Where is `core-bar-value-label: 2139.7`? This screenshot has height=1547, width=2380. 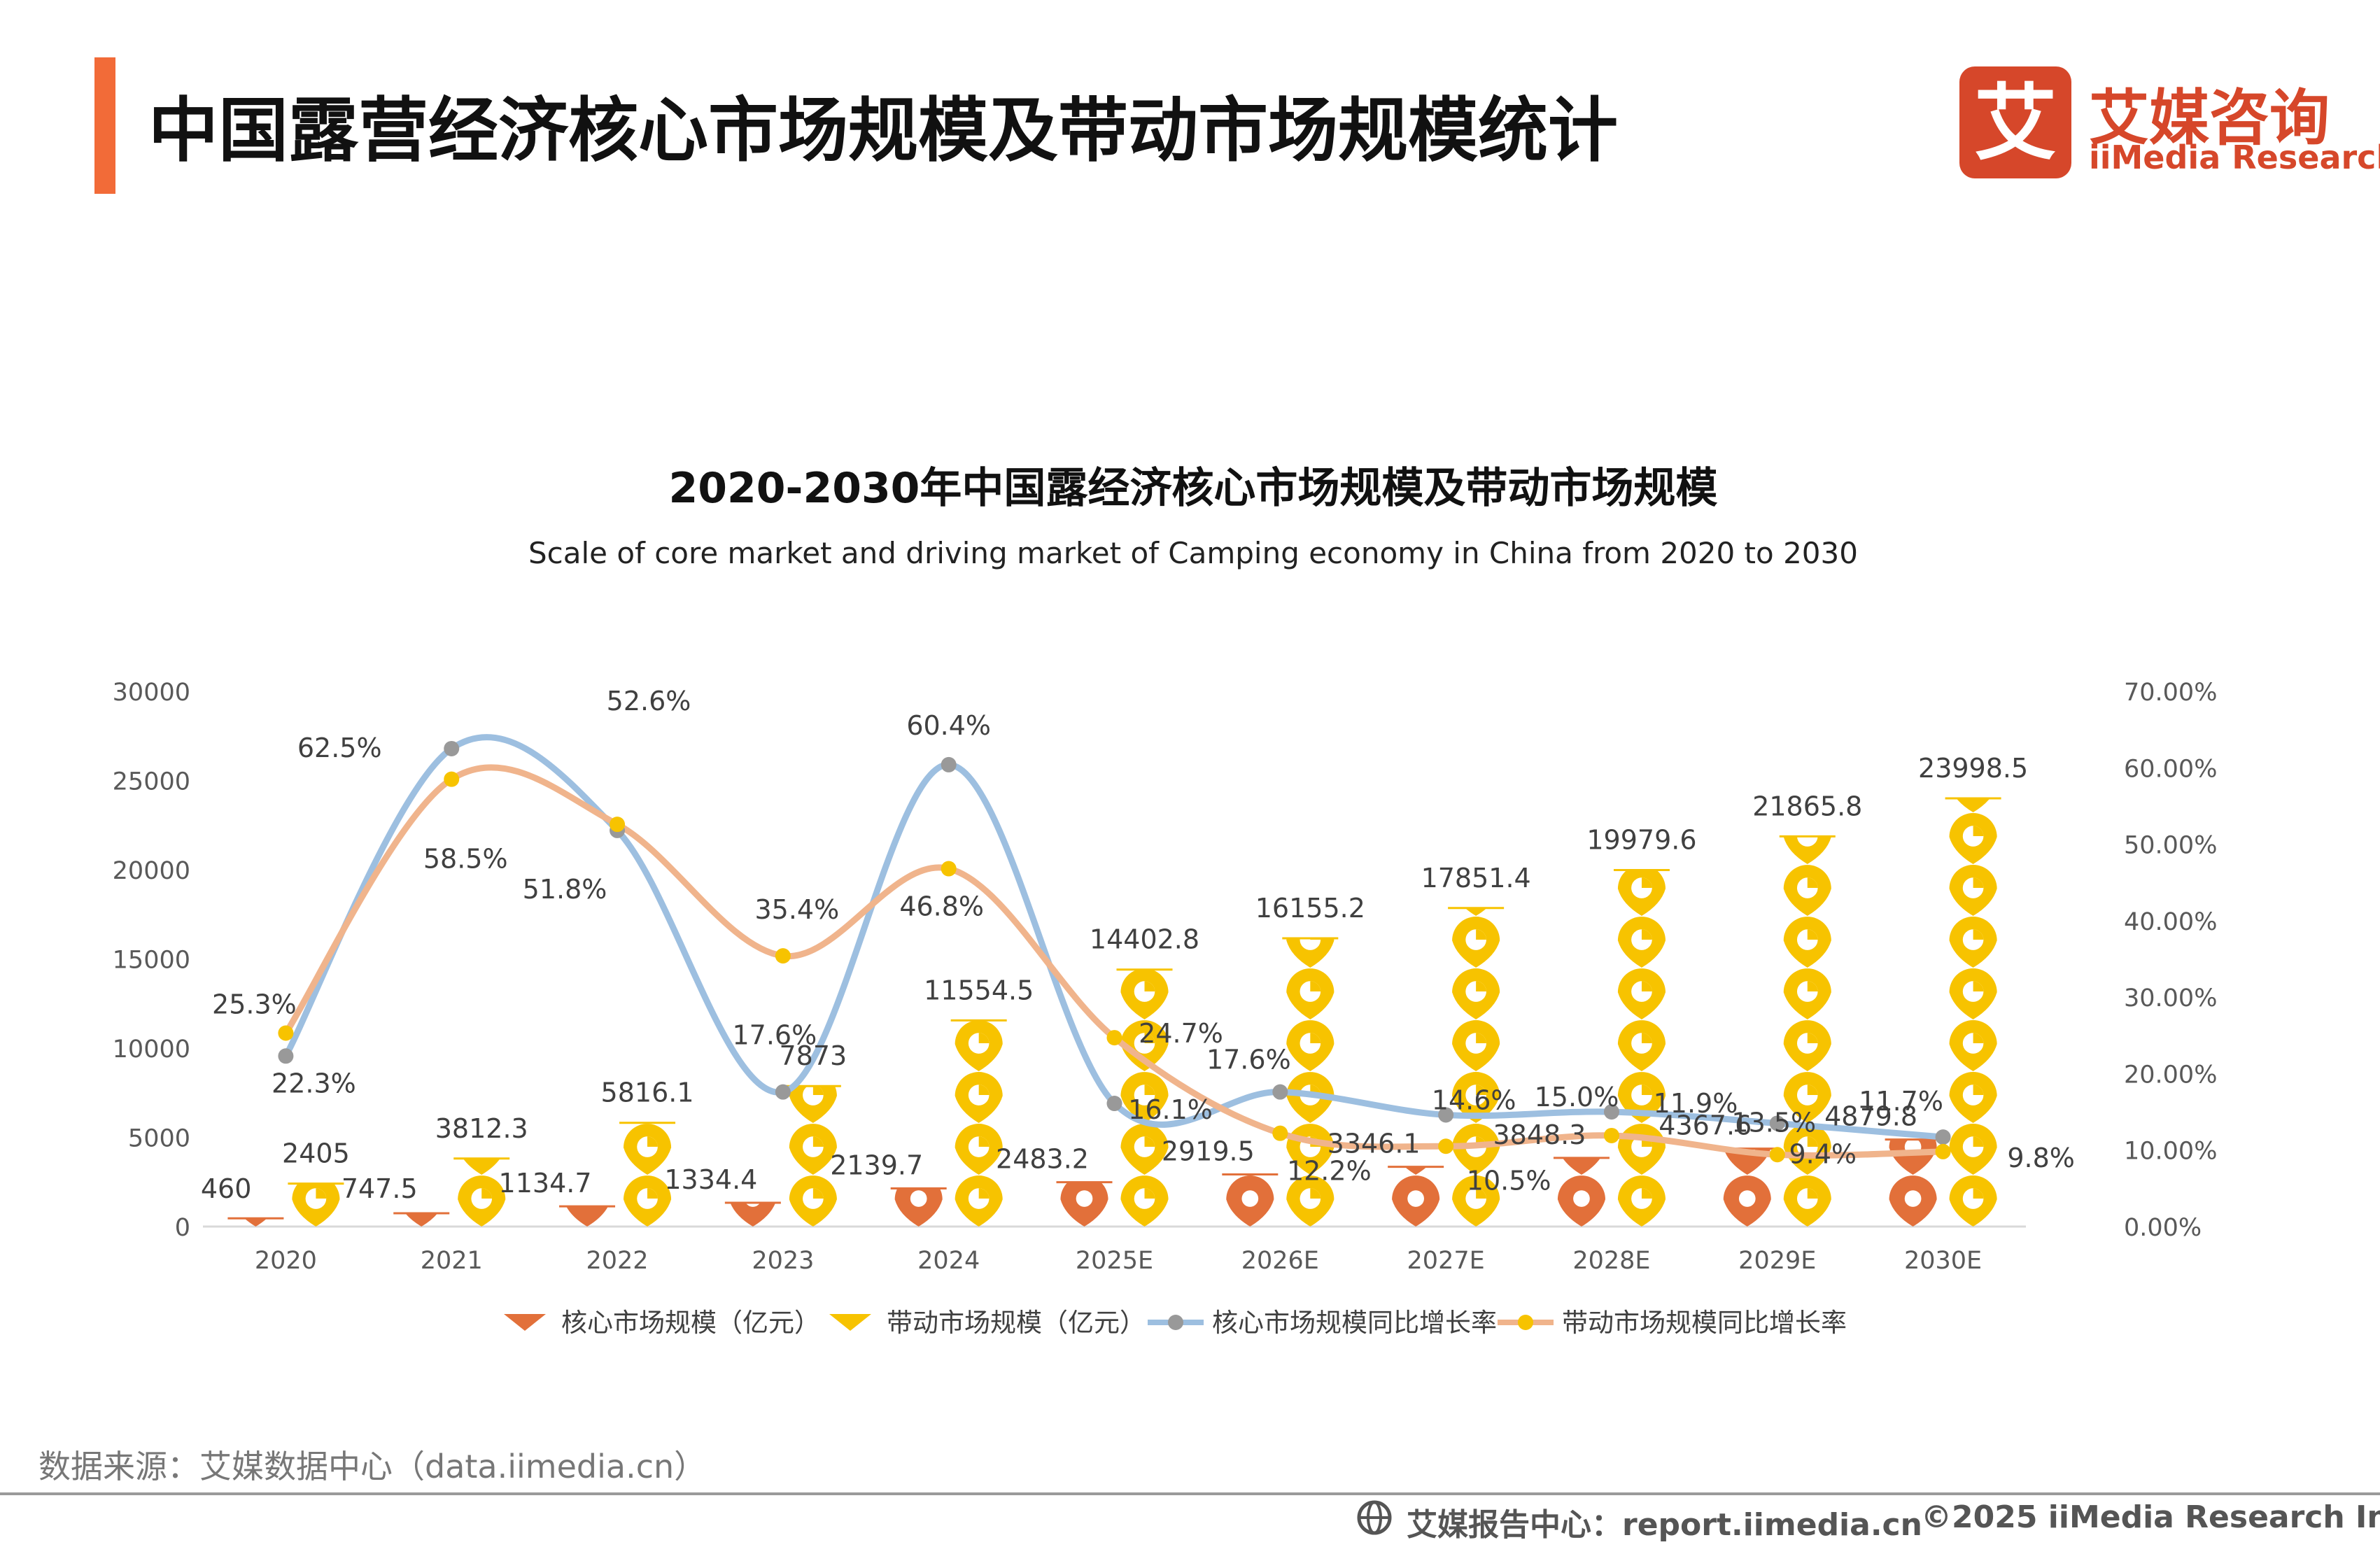 core-bar-value-label: 2139.7 is located at coordinates (876, 1165).